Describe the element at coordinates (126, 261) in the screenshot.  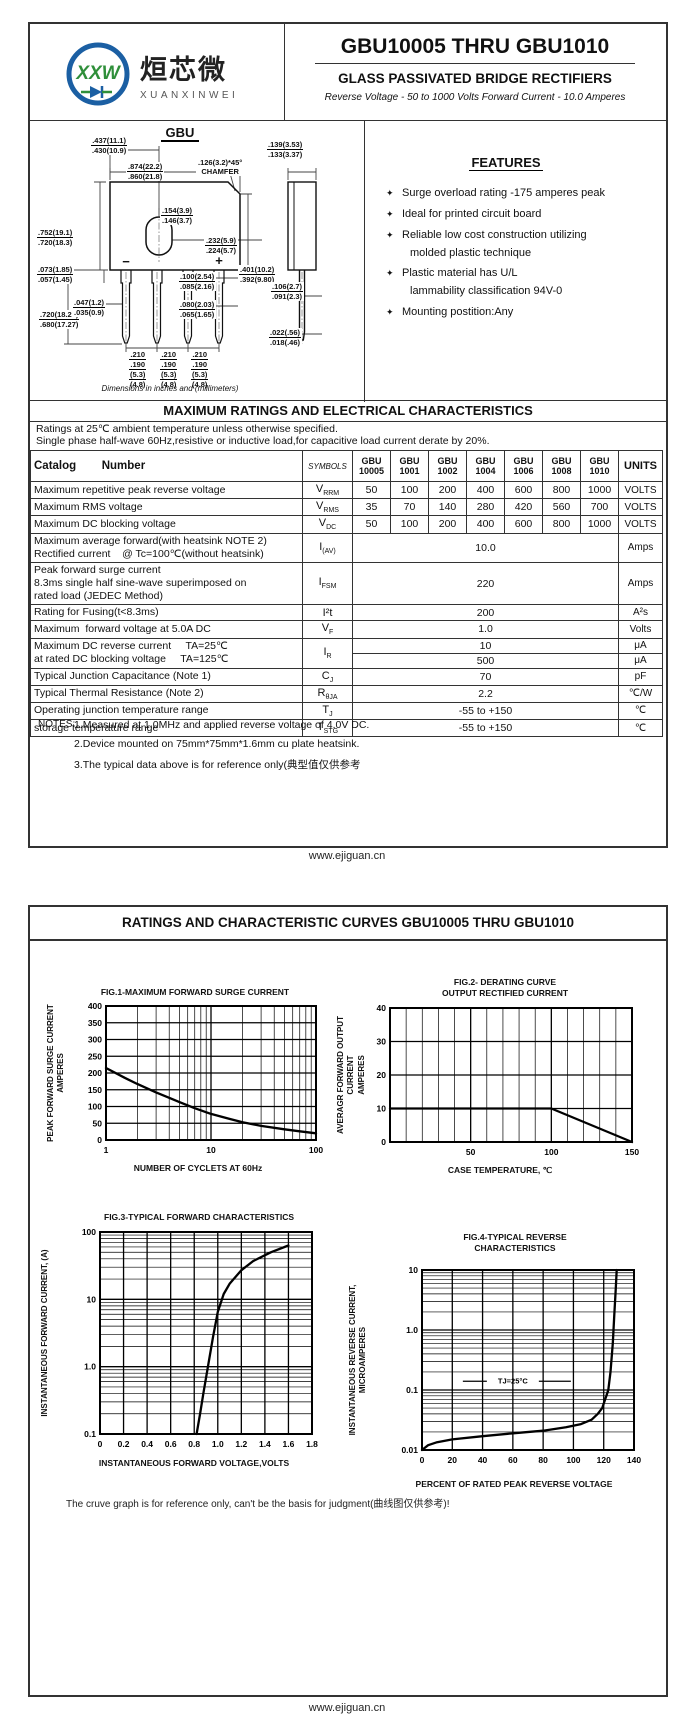
I see `polarity-minus-mark: −` at that location.